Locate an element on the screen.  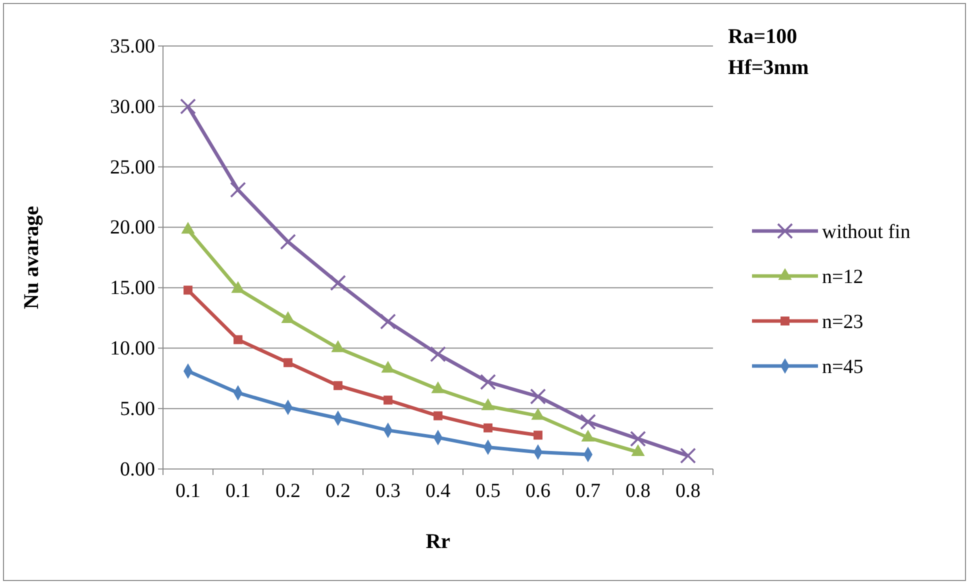
x-tick-label: 0.4 is located at coordinates (438, 491).